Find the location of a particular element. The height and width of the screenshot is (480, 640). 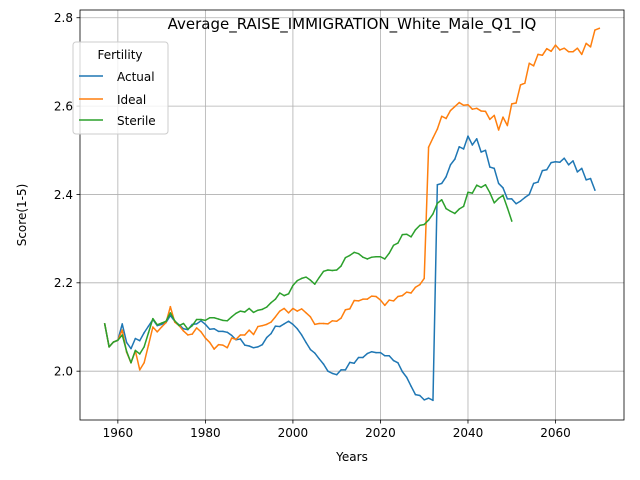

y-axis-label: Score(1-5) is located at coordinates (22, 215).